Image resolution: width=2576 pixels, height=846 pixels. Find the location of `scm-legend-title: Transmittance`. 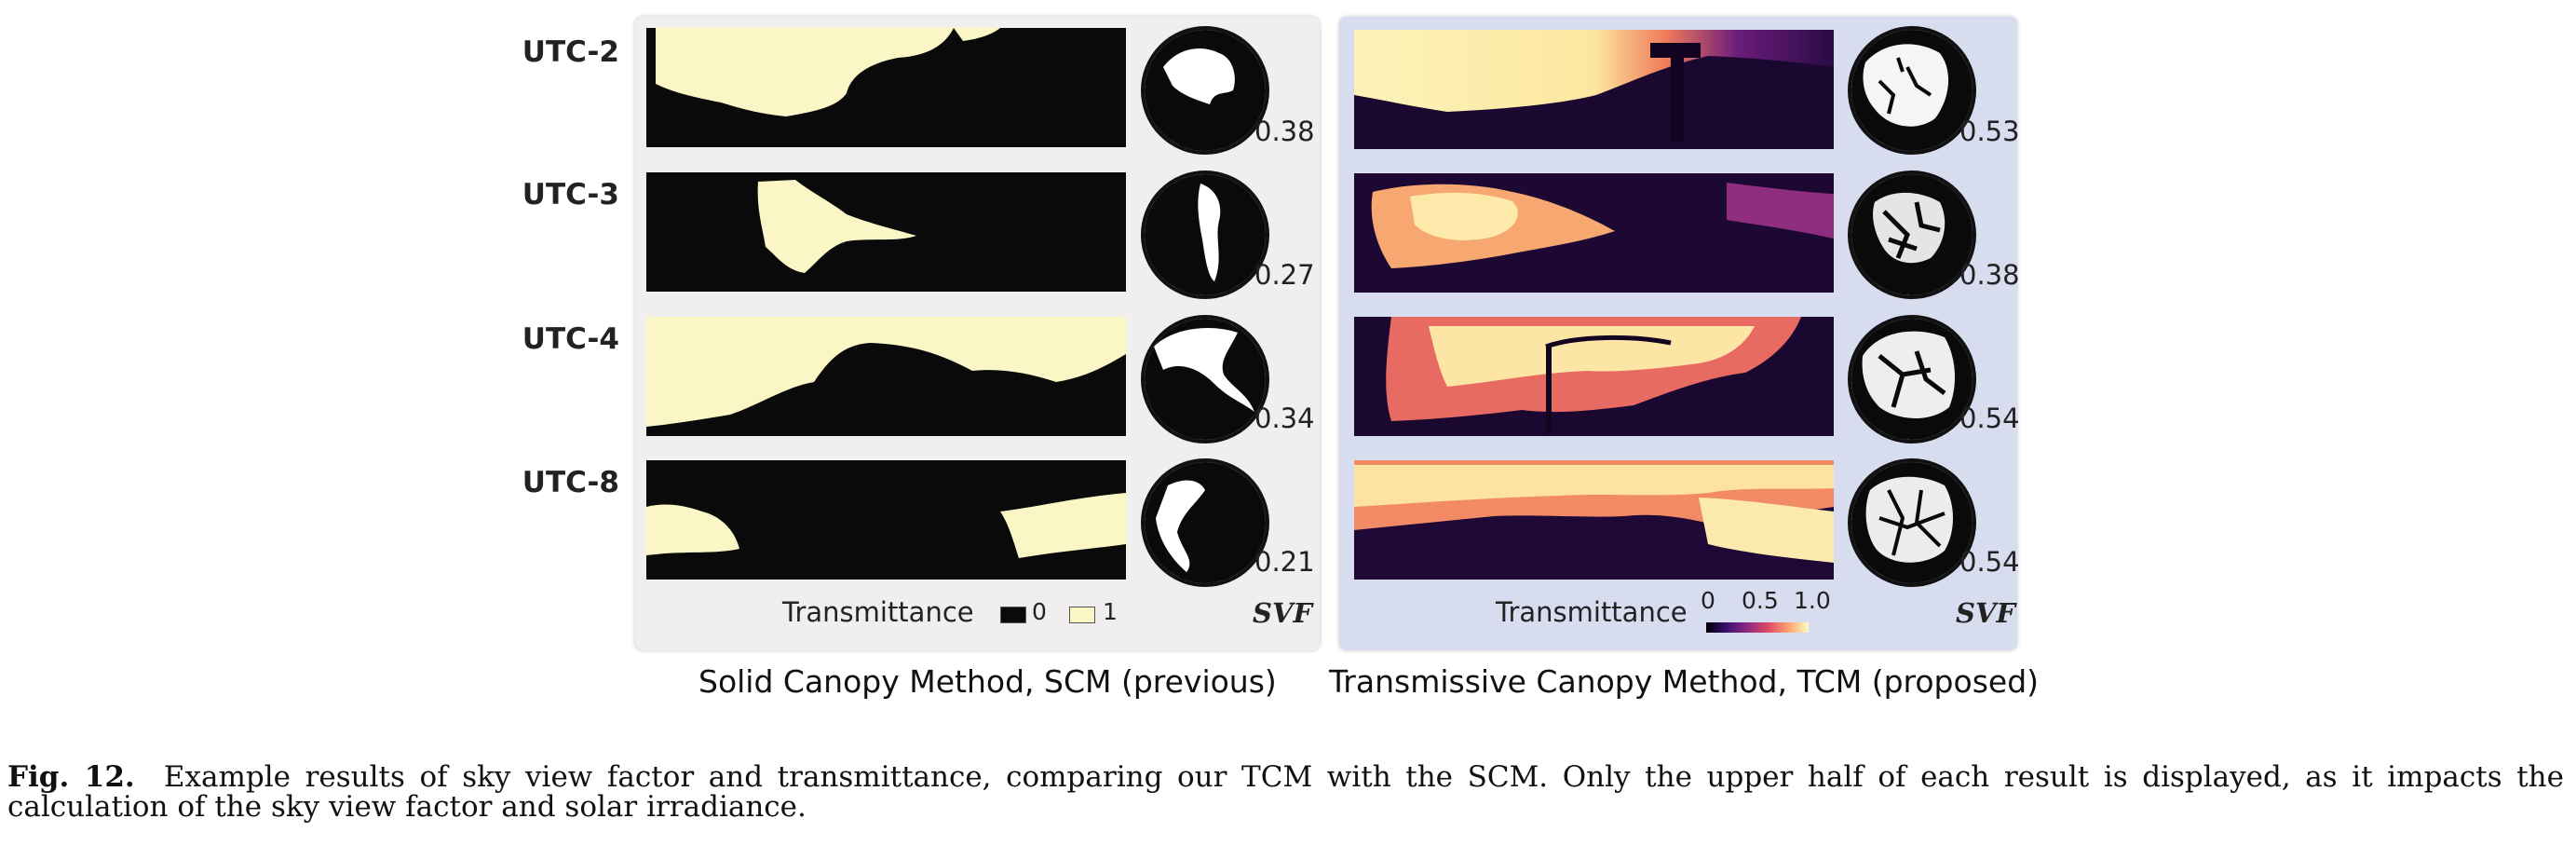

scm-legend-title: Transmittance is located at coordinates (878, 612).